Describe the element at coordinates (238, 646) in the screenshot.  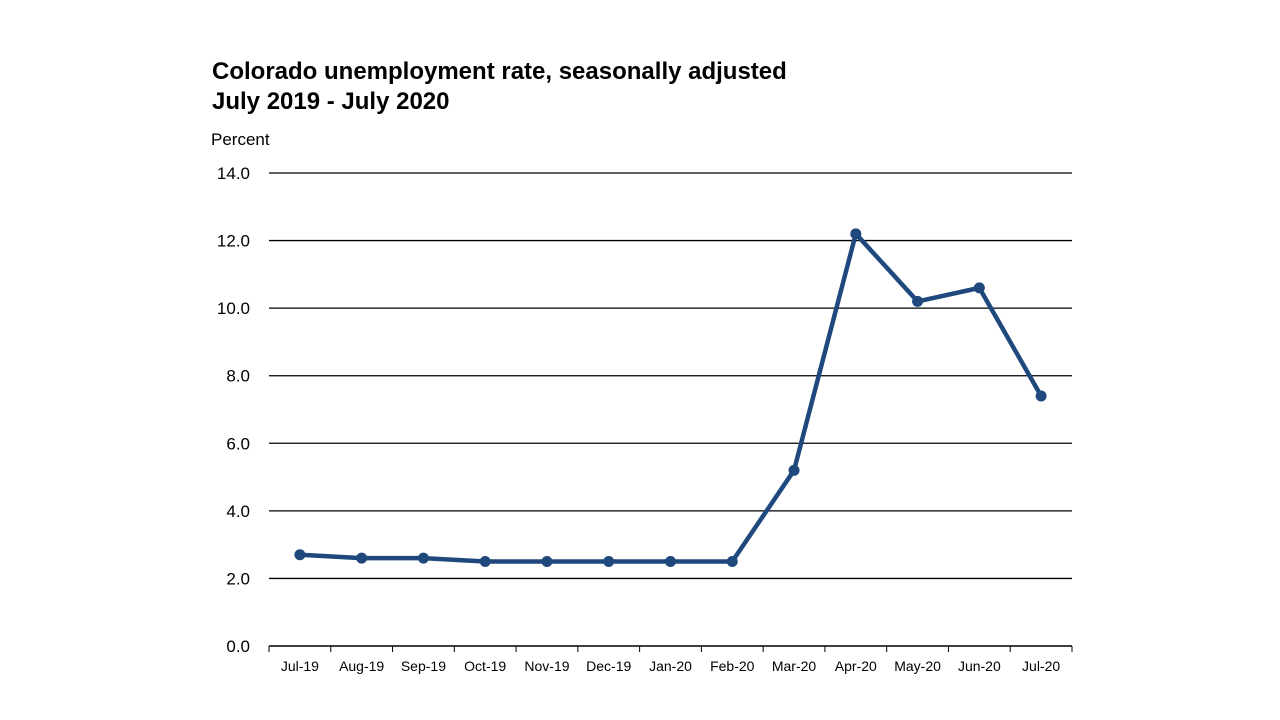
I see `y-tick-label: 0.0` at that location.